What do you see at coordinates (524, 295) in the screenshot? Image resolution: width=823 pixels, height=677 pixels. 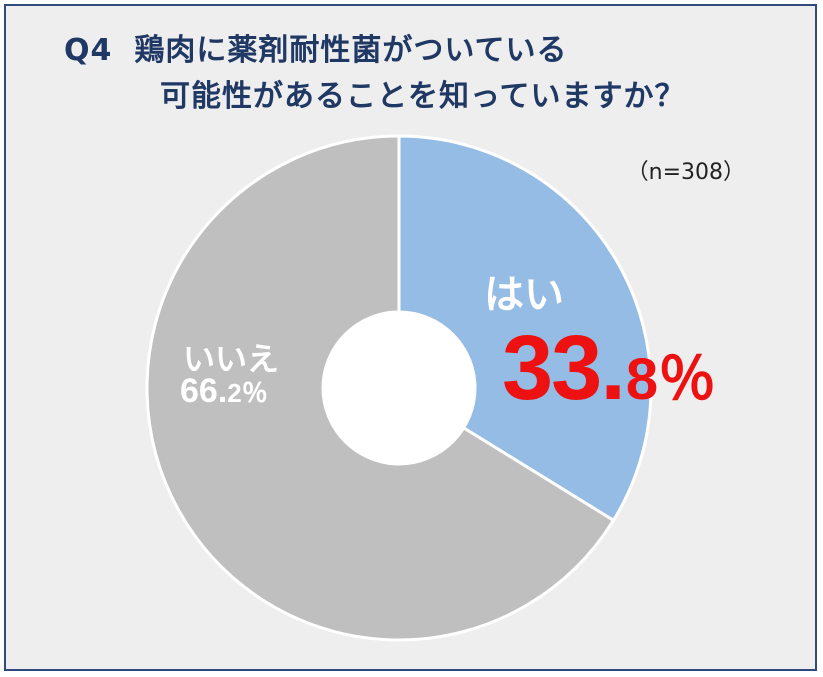 I see `slice-label-yes: はい` at bounding box center [524, 295].